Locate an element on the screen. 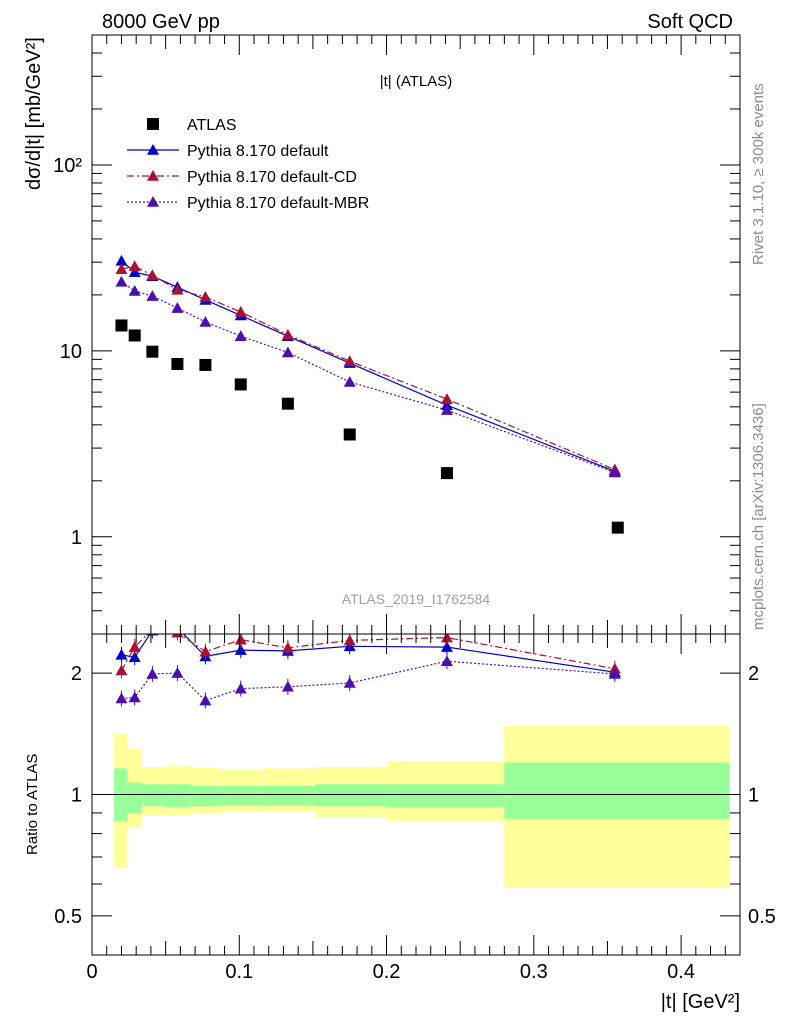  main-panel-title: |t| (ATLAS) is located at coordinates (416, 81).